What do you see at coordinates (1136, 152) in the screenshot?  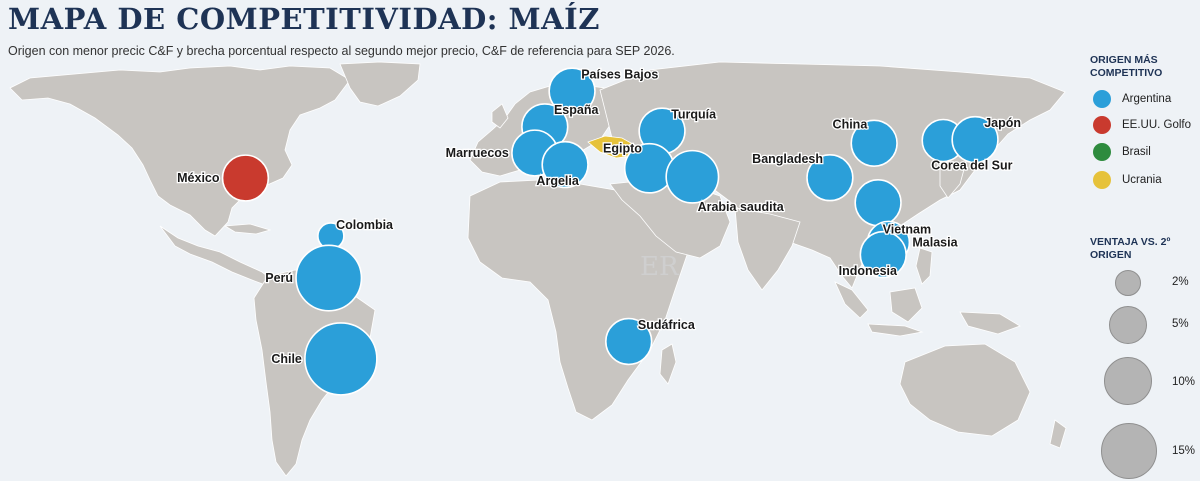 I see `legend-label: Brasil` at bounding box center [1136, 152].